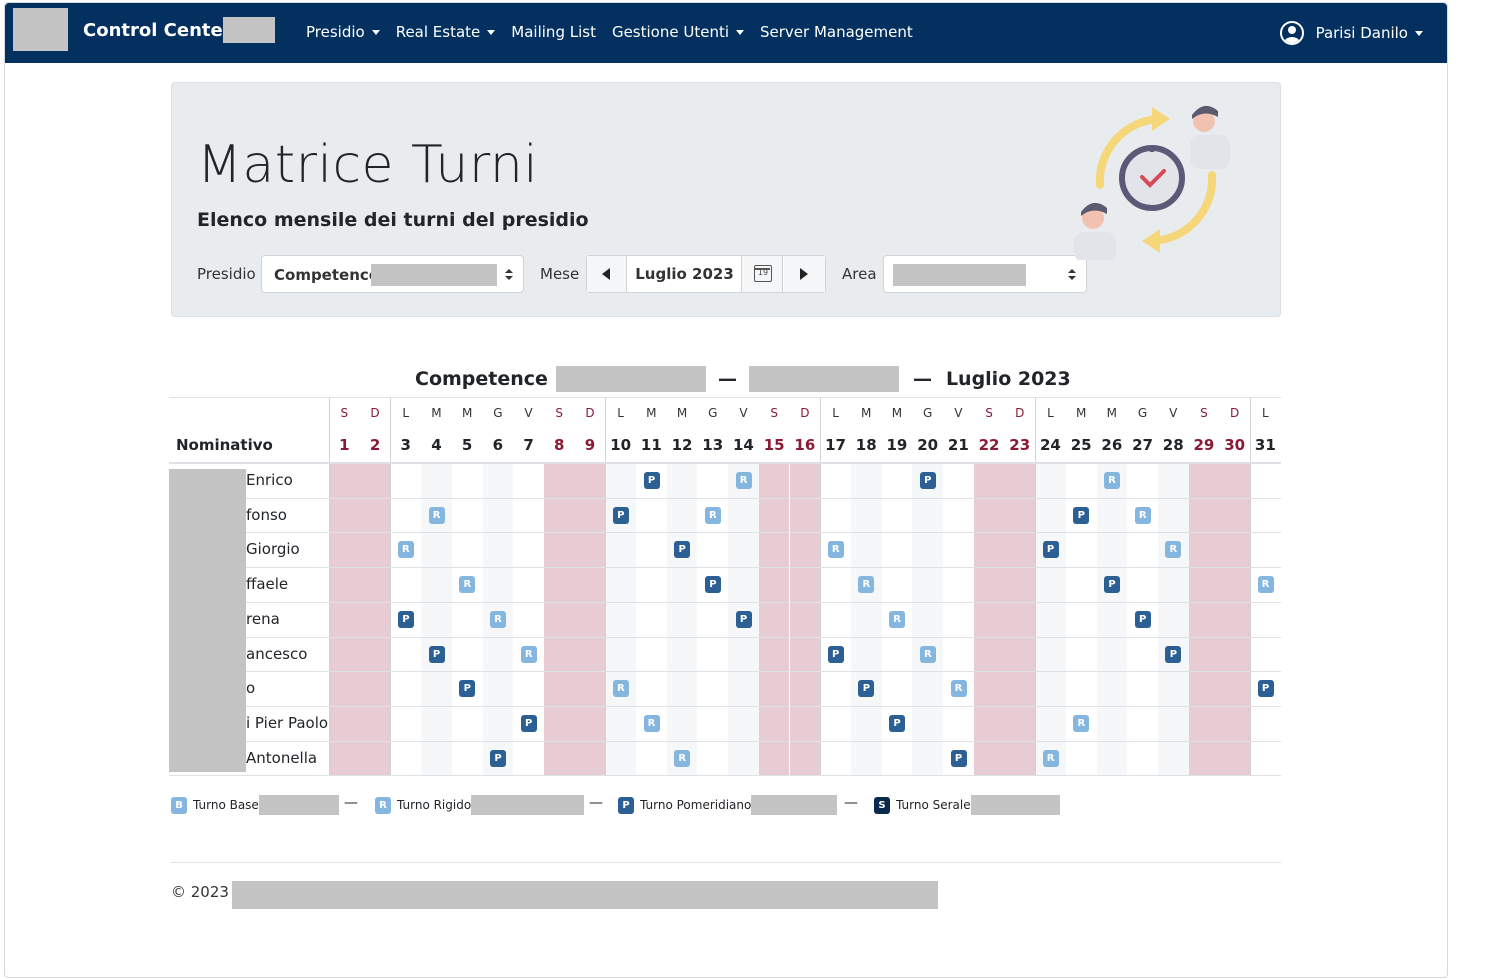  What do you see at coordinates (927, 413) in the screenshot?
I see `weekday-header: G` at bounding box center [927, 413].